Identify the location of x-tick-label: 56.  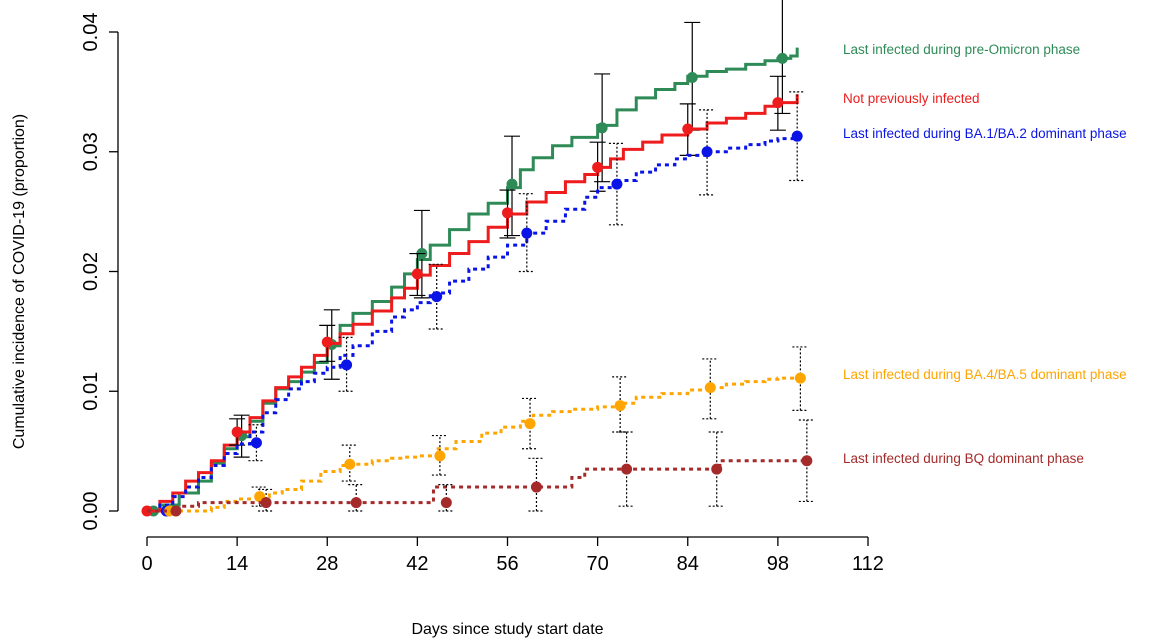
(507, 564).